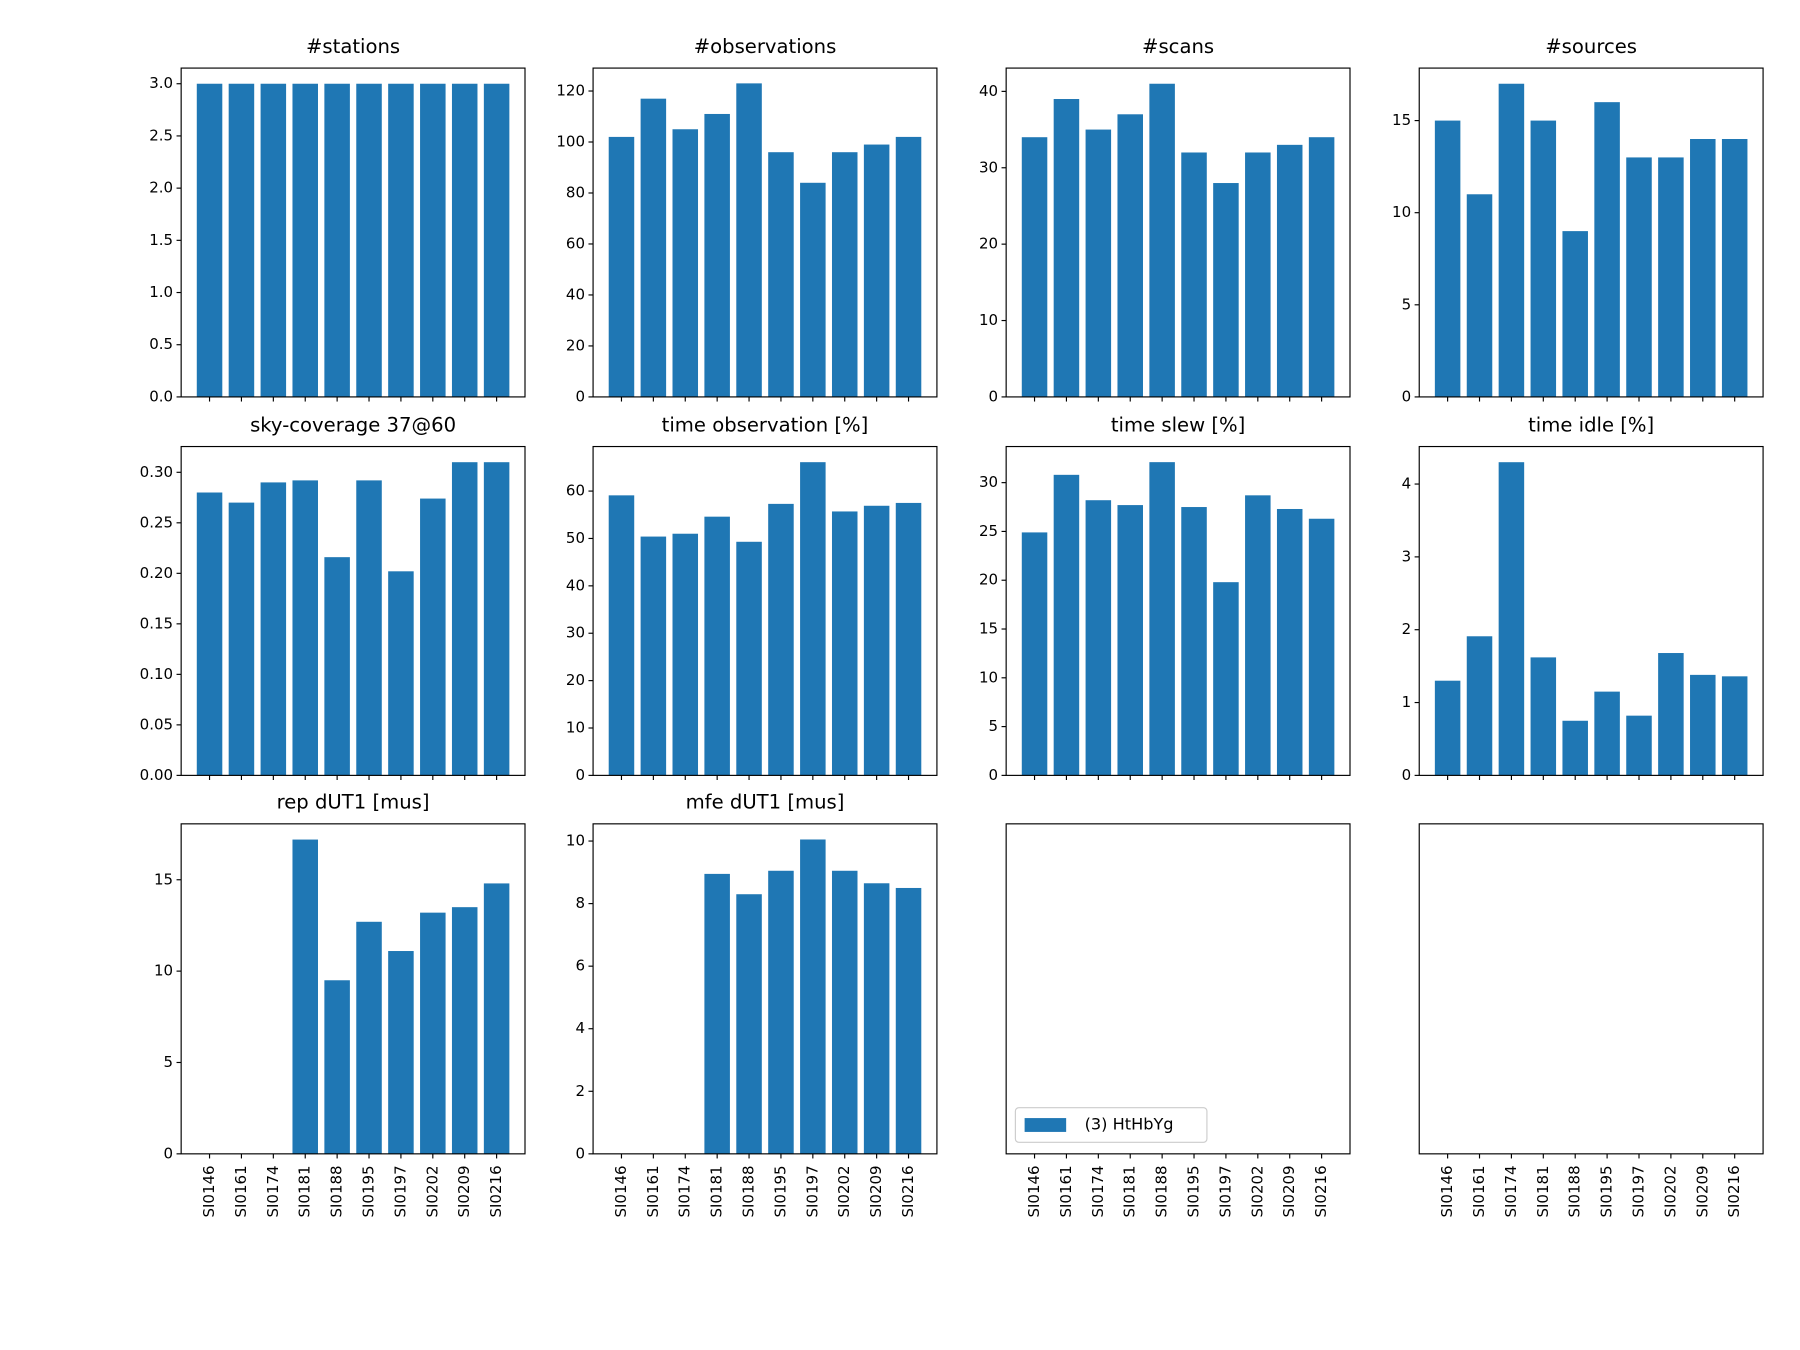  Describe the element at coordinates (1591, 424) in the screenshot. I see `chart-title: time idle [%]` at that location.